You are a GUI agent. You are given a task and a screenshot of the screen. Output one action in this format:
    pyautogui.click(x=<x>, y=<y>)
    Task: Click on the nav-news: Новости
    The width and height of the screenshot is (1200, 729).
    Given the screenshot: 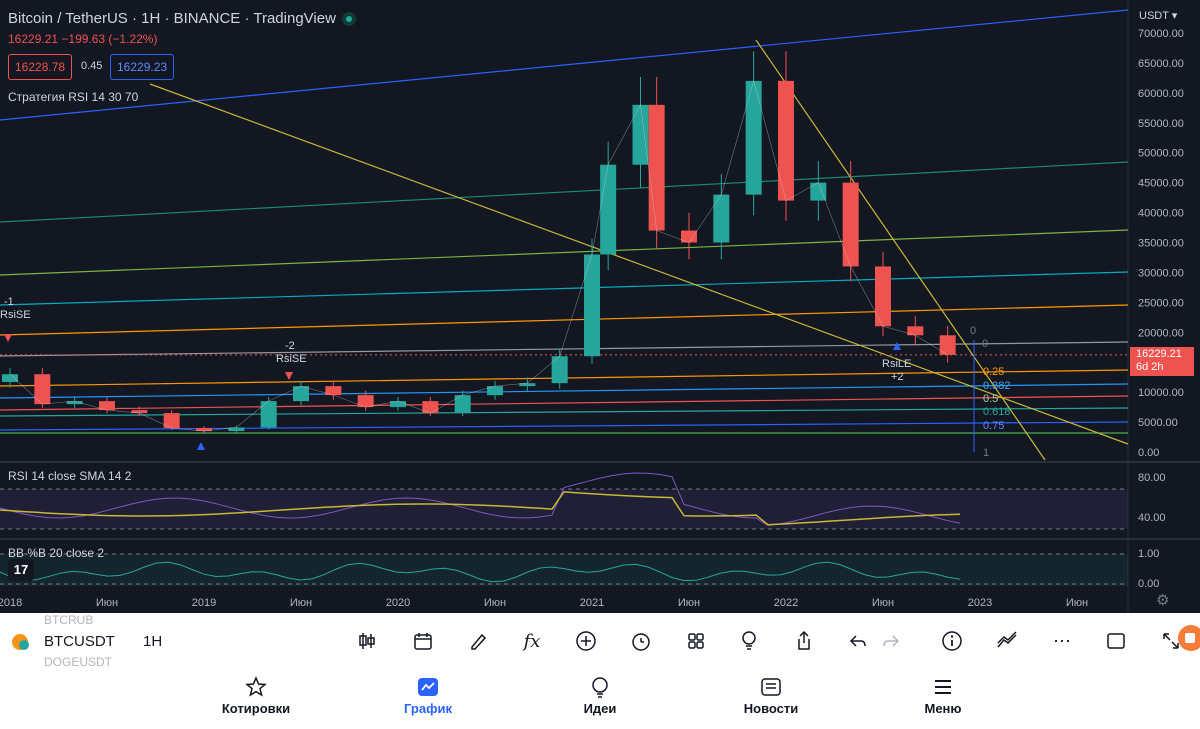 What is the action you would take?
    pyautogui.click(x=771, y=695)
    